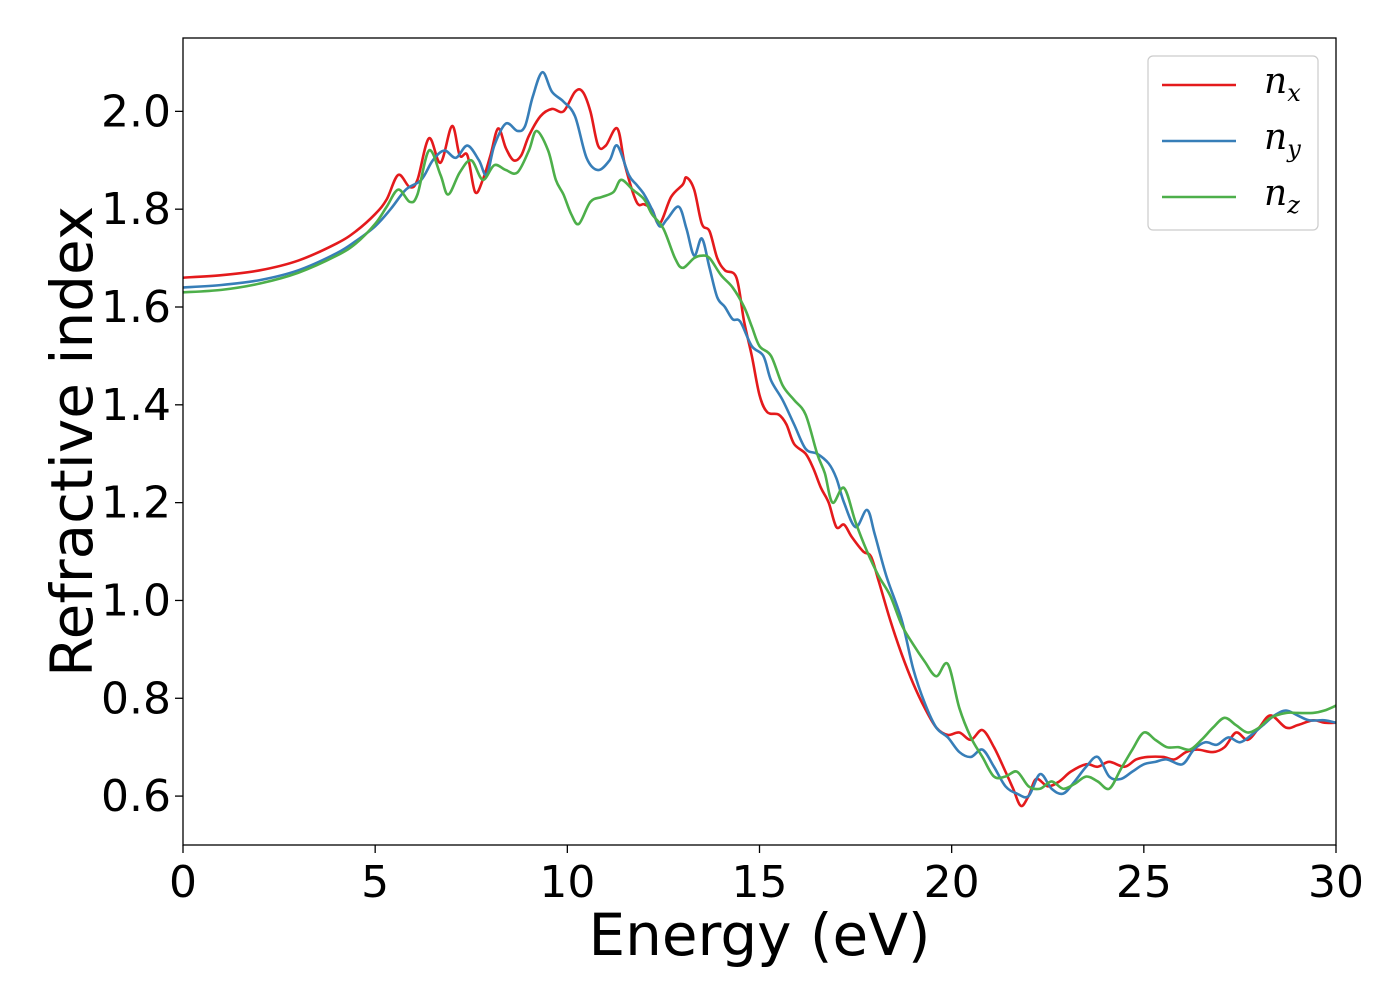 This screenshot has width=1400, height=1000. I want to click on x-tick-label: 20, so click(952, 882).